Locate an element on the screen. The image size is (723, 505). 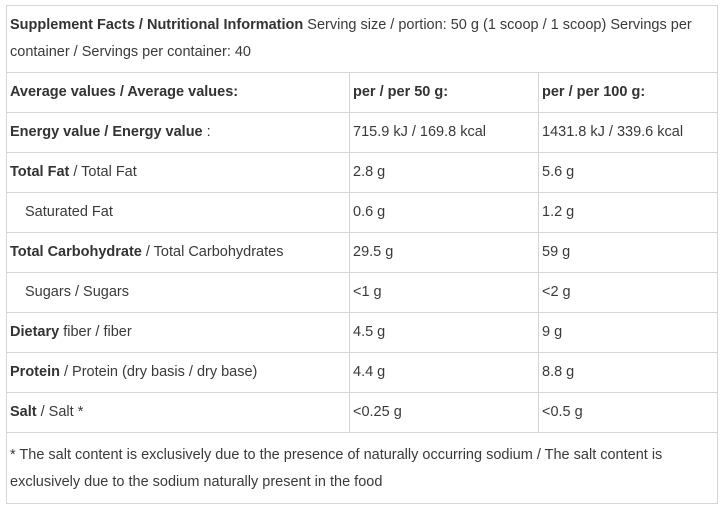
value-per-100g: 5.6 g is located at coordinates (628, 172).